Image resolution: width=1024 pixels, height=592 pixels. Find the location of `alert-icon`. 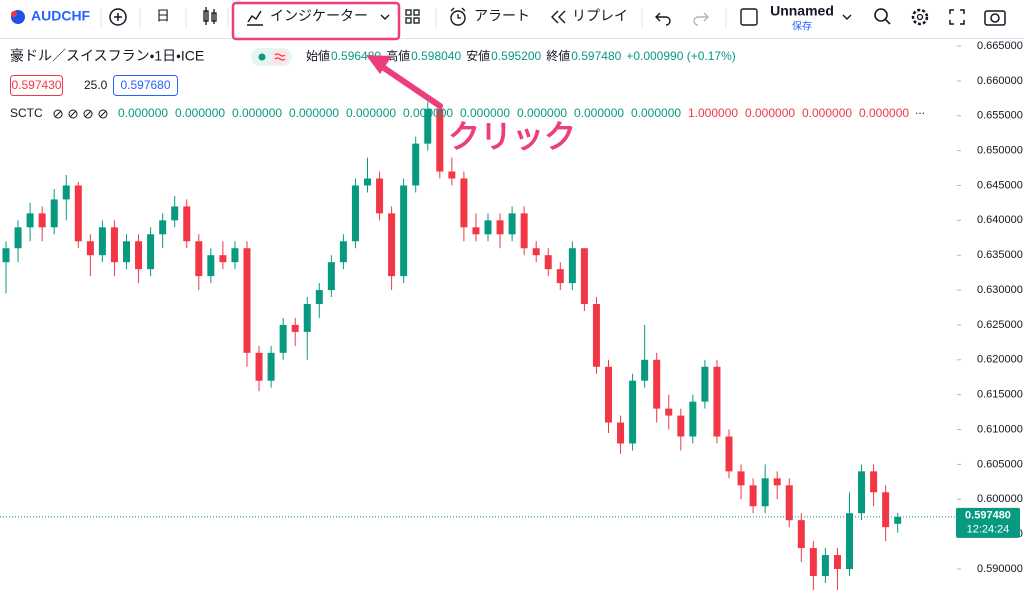

alert-icon is located at coordinates (458, 18).